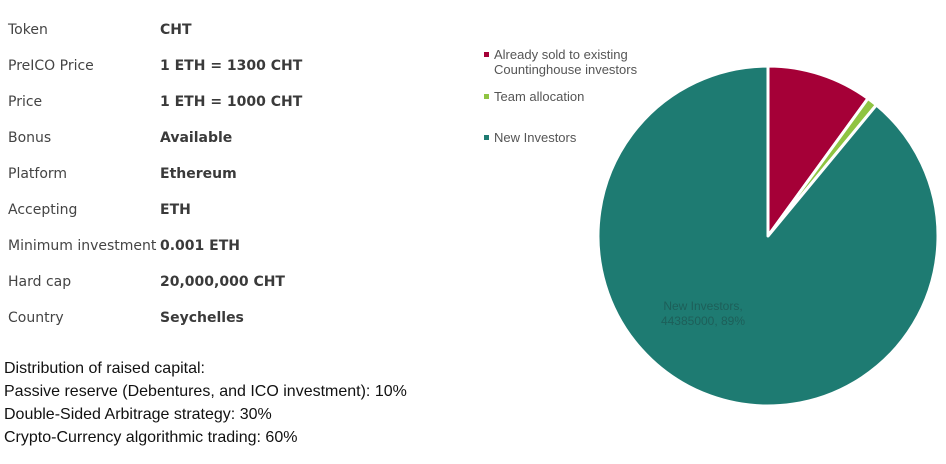 The image size is (946, 464). Describe the element at coordinates (198, 174) in the screenshot. I see `row-value: Ethereum` at that location.